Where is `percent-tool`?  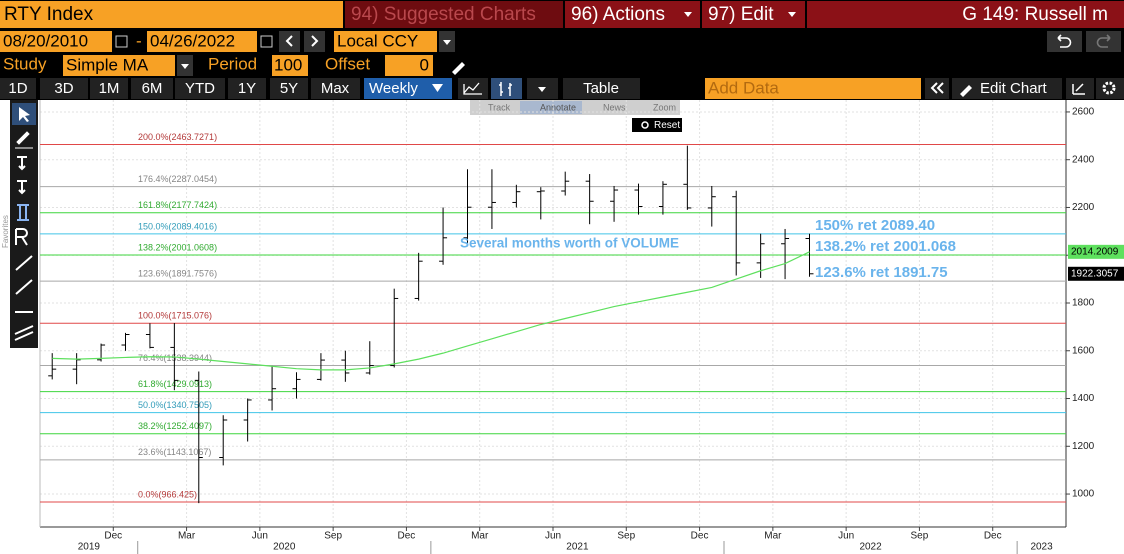 percent-tool is located at coordinates (22, 163).